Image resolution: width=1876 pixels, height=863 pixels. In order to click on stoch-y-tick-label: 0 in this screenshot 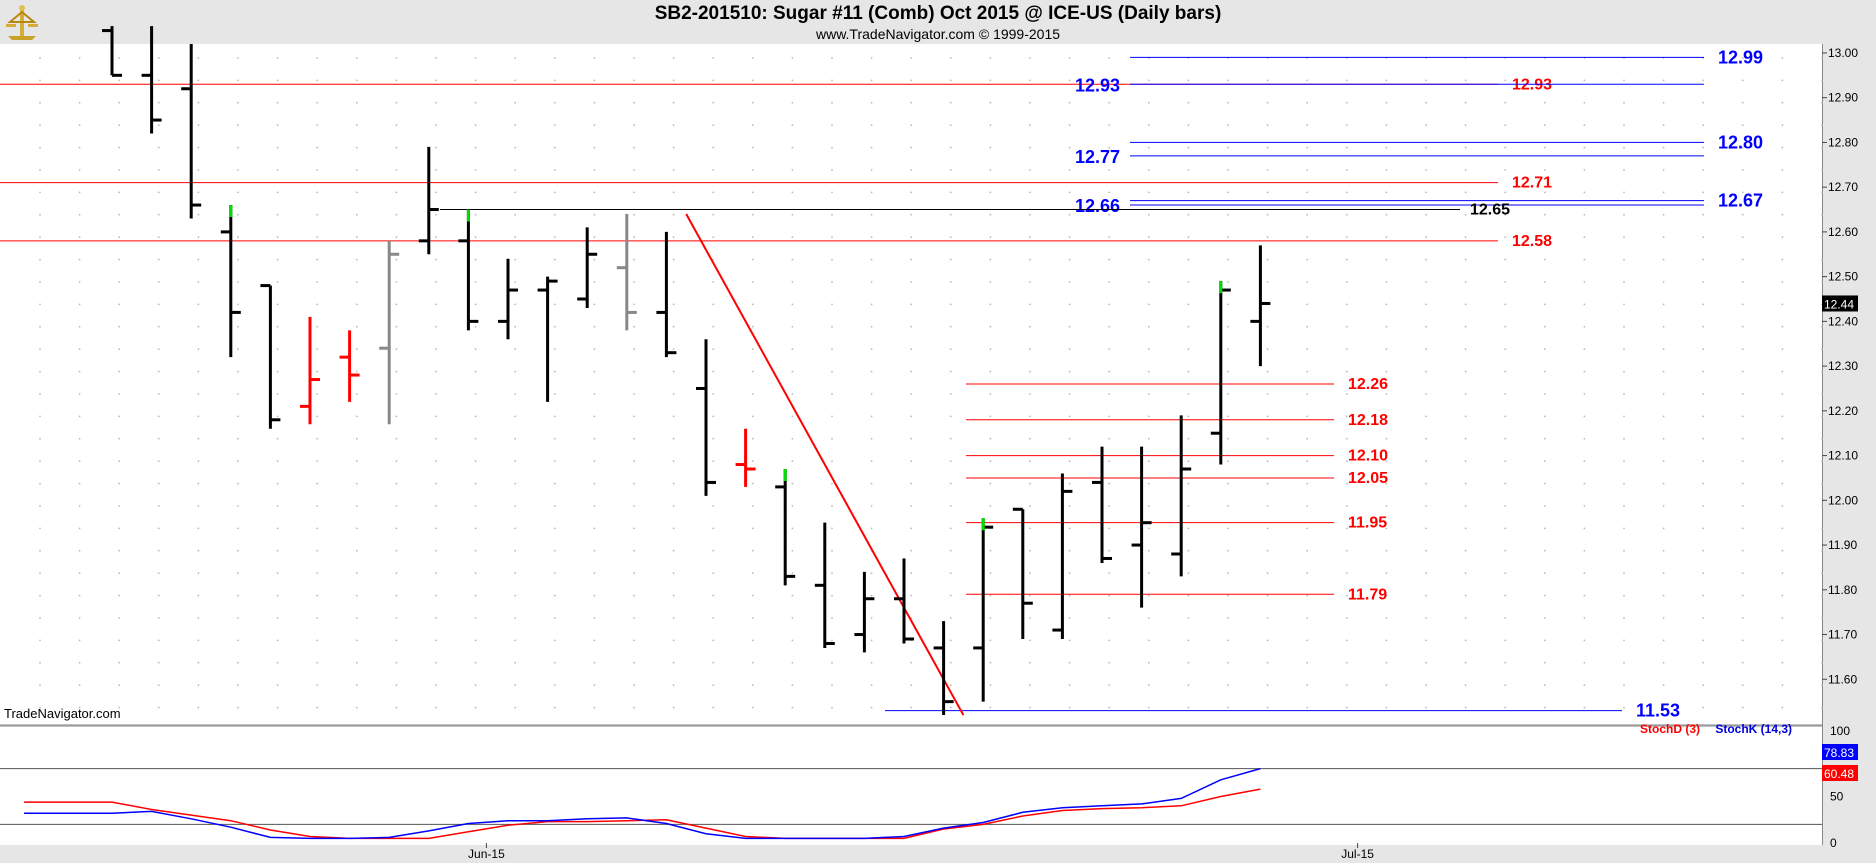, I will do `click(1833, 843)`.